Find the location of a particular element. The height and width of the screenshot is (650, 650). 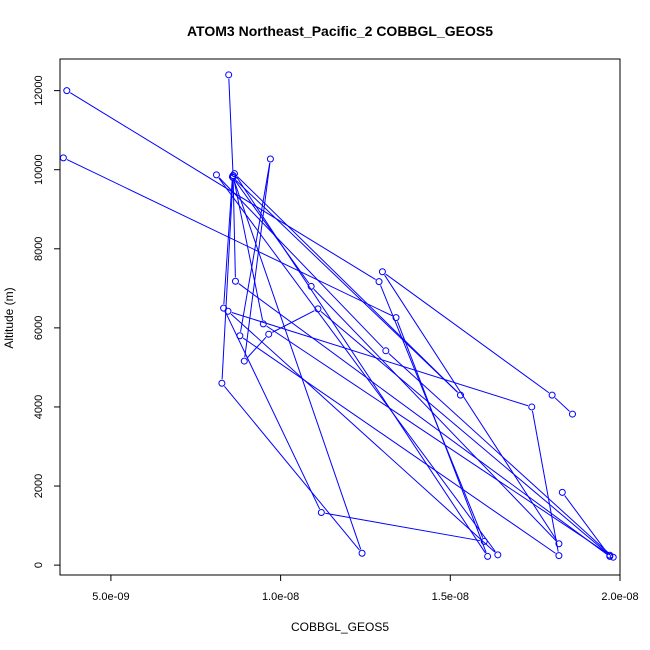

y-tick-label: 10000 is located at coordinates (39, 169).